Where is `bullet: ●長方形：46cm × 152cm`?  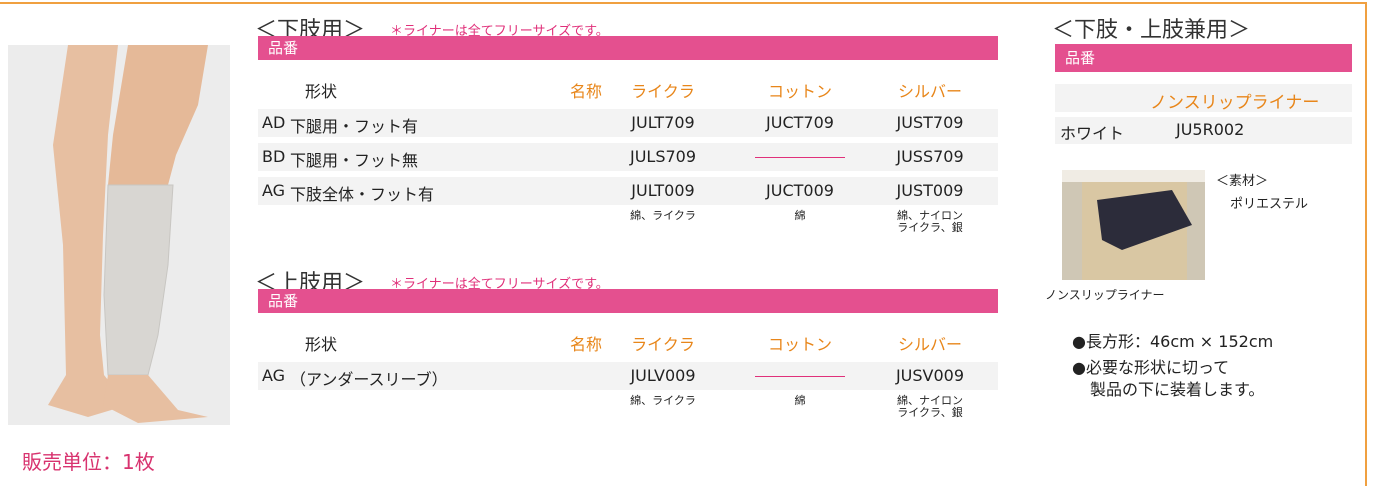
bullet: ●長方形：46cm × 152cm is located at coordinates (1173, 341).